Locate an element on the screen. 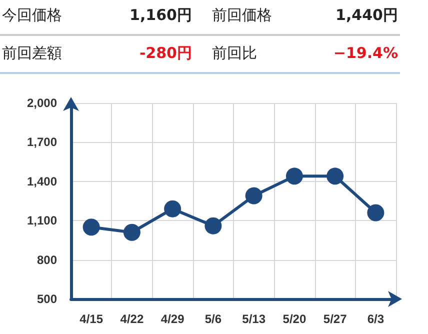 The width and height of the screenshot is (428, 334). x-tick-label: 6/3 is located at coordinates (375, 319).